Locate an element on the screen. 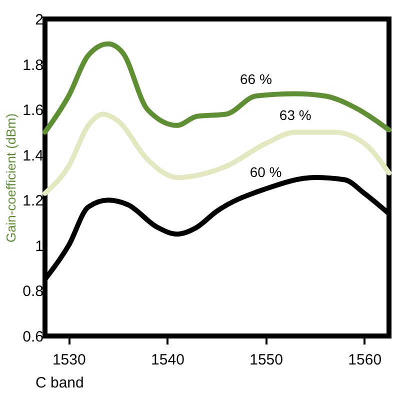 Image resolution: width=411 pixels, height=411 pixels. y-tick-label: 1.4 is located at coordinates (33, 155).